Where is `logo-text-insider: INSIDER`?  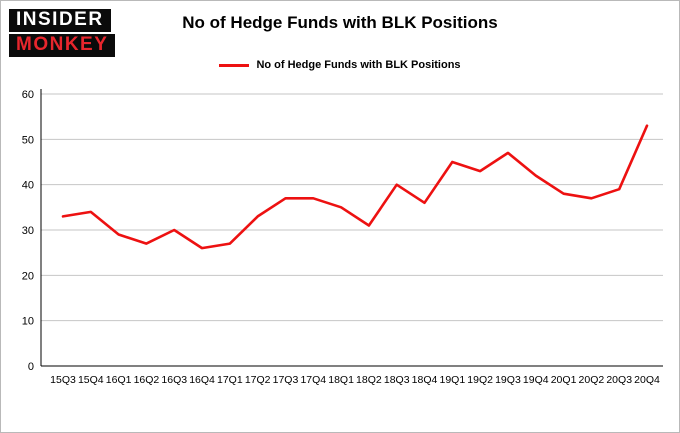 logo-text-insider: INSIDER is located at coordinates (60, 20).